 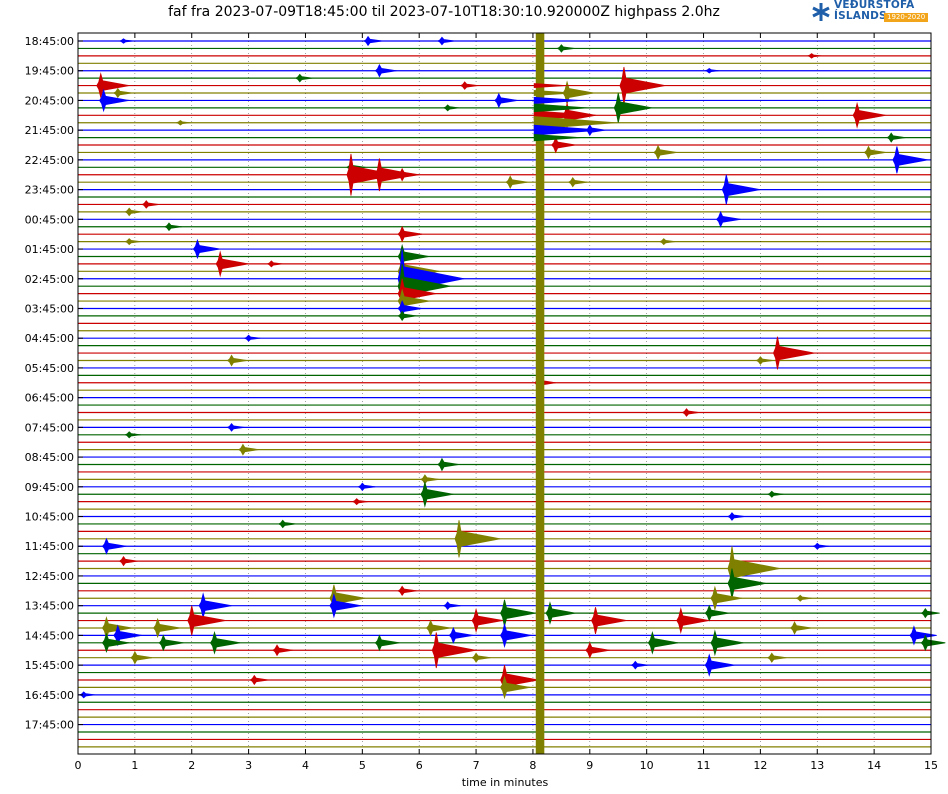 I want to click on major-earthquake-band, so click(x=540, y=393).